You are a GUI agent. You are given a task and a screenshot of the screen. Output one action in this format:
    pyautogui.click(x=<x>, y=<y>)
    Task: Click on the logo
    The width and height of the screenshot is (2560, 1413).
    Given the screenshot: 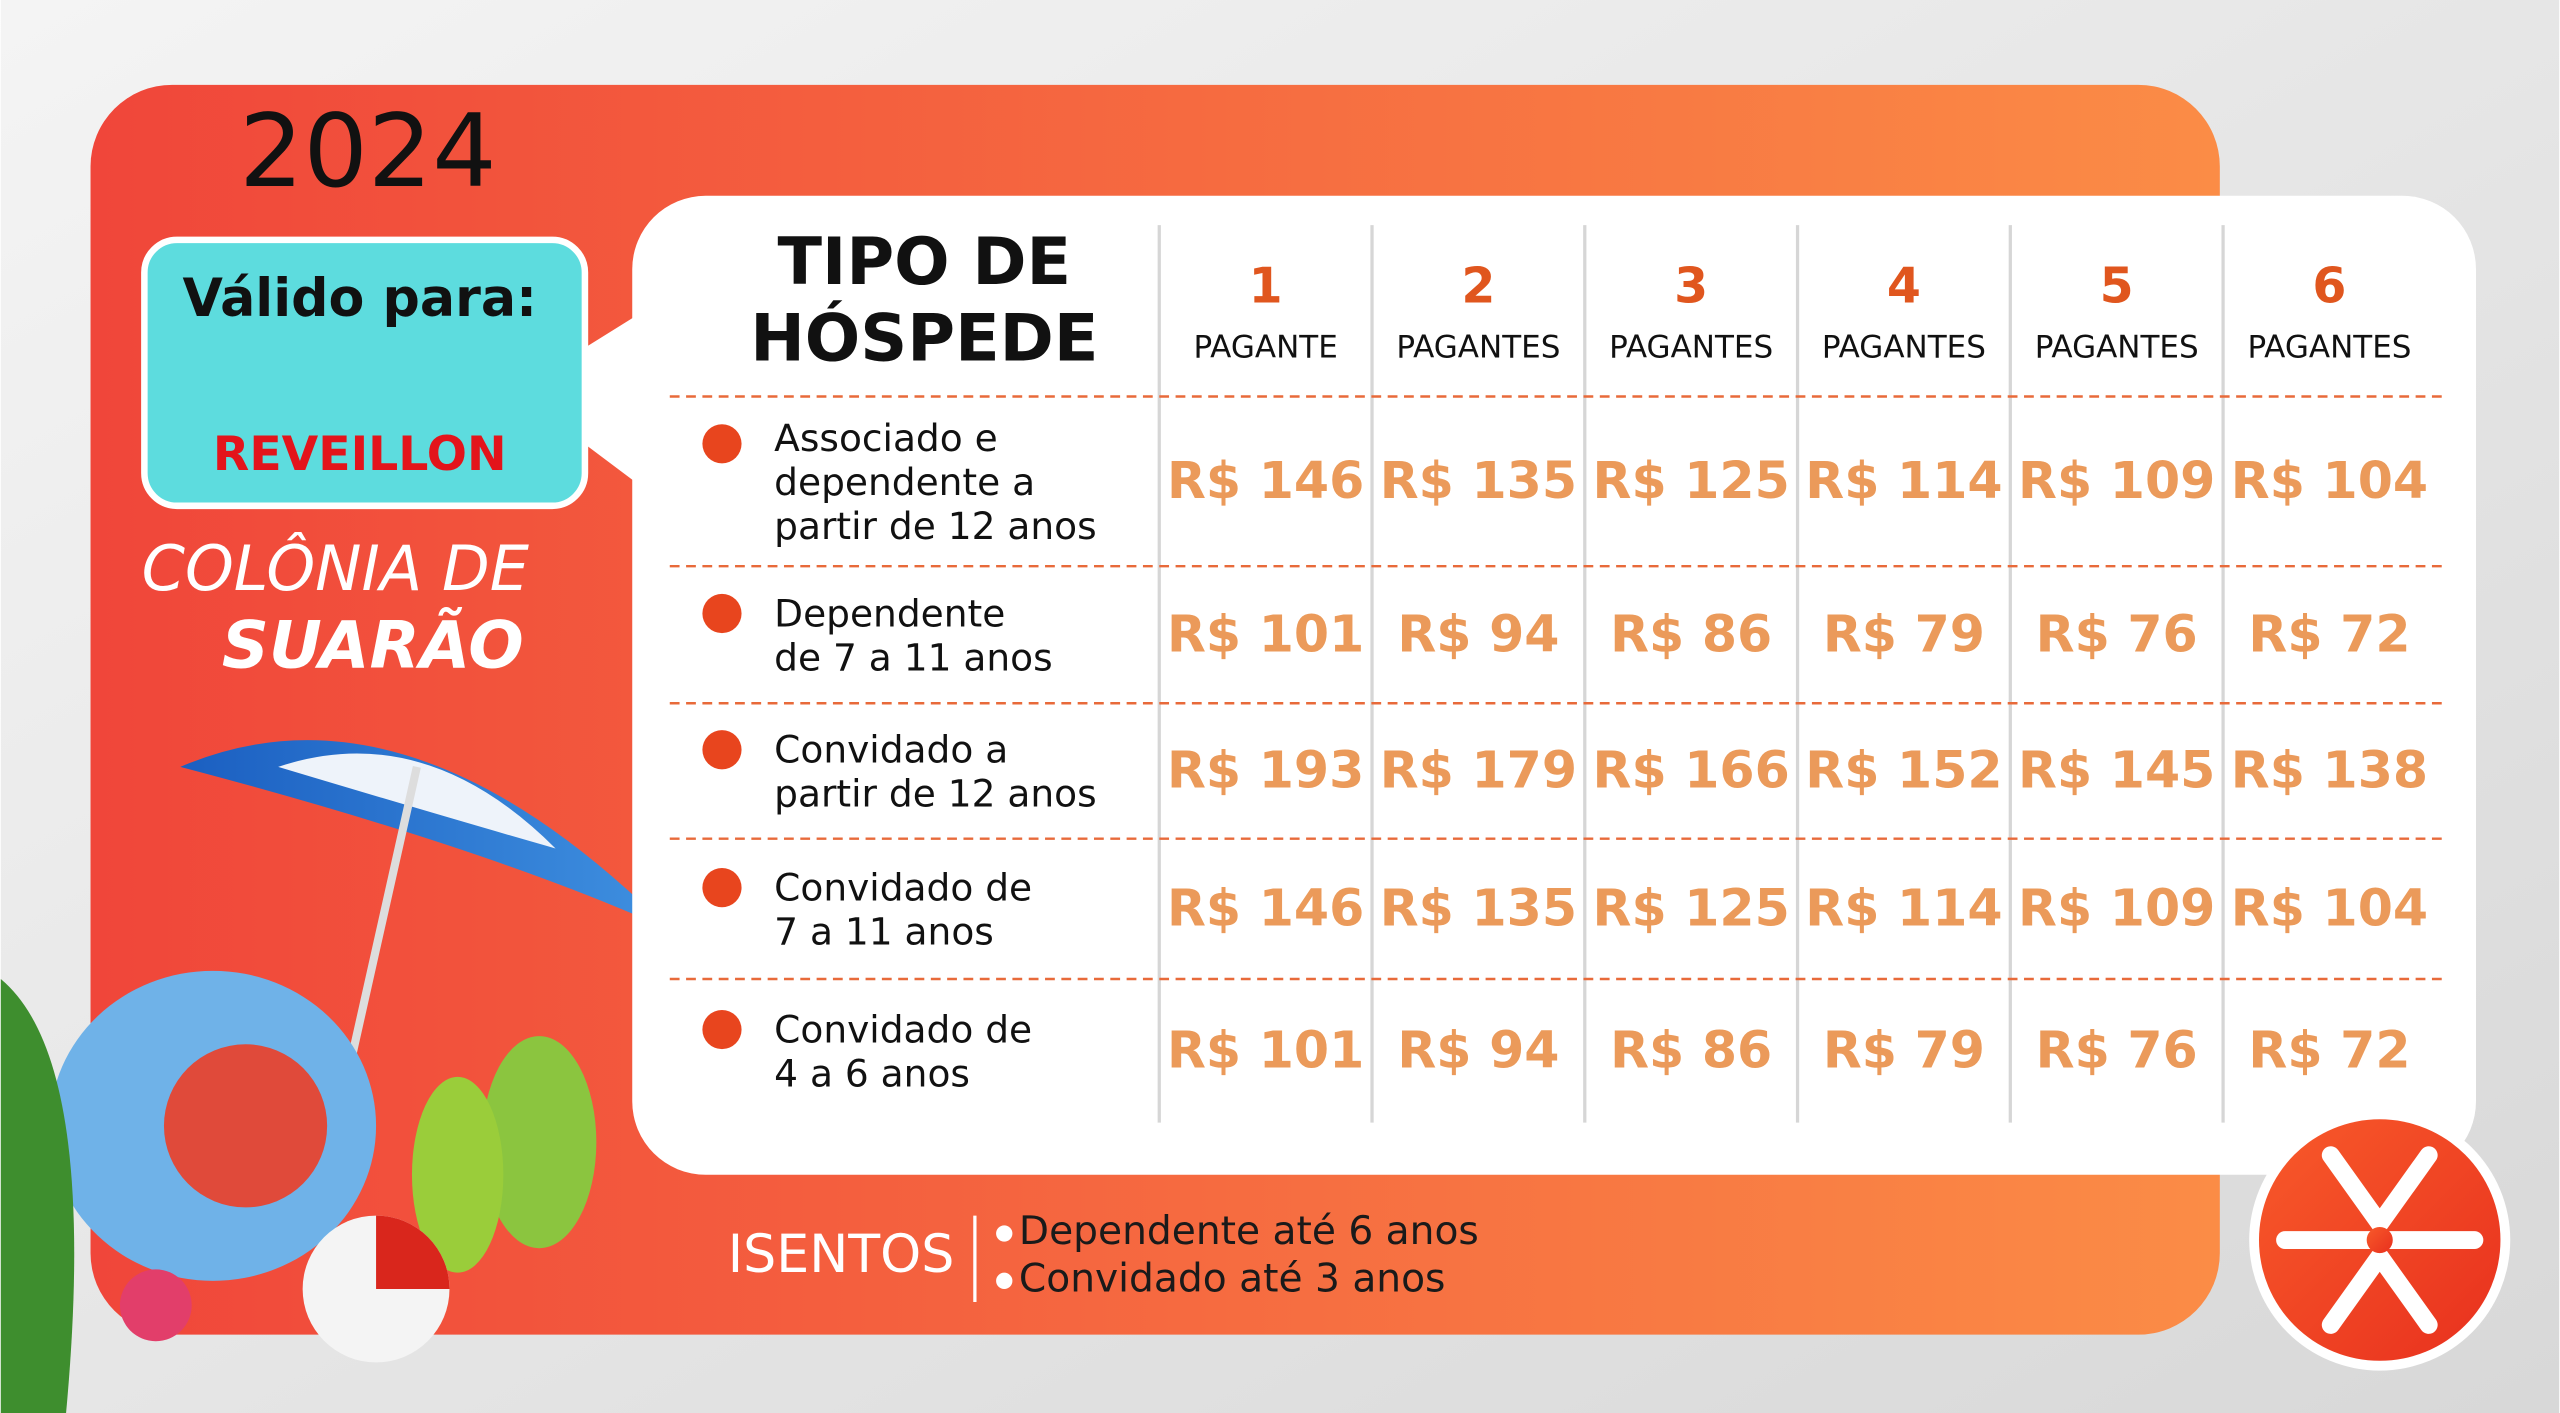 What is the action you would take?
    pyautogui.click(x=2380, y=1240)
    